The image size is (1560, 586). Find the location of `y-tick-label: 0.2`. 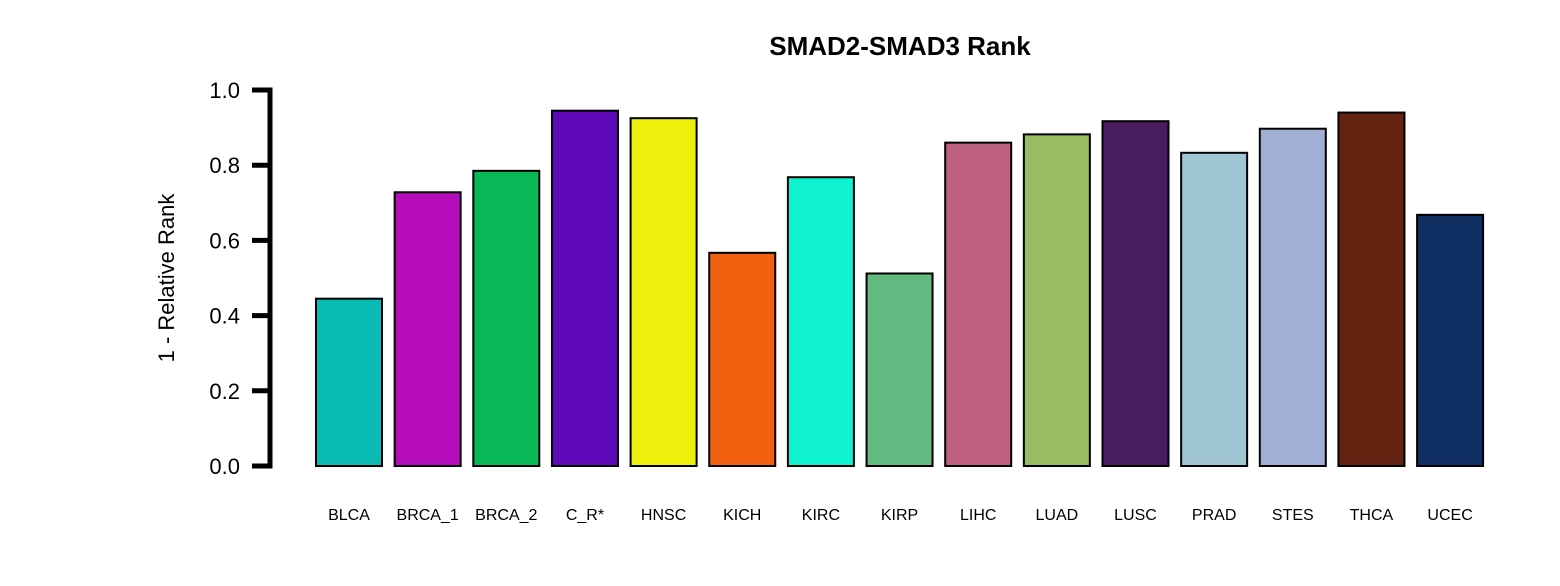

y-tick-label: 0.2 is located at coordinates (224, 391).